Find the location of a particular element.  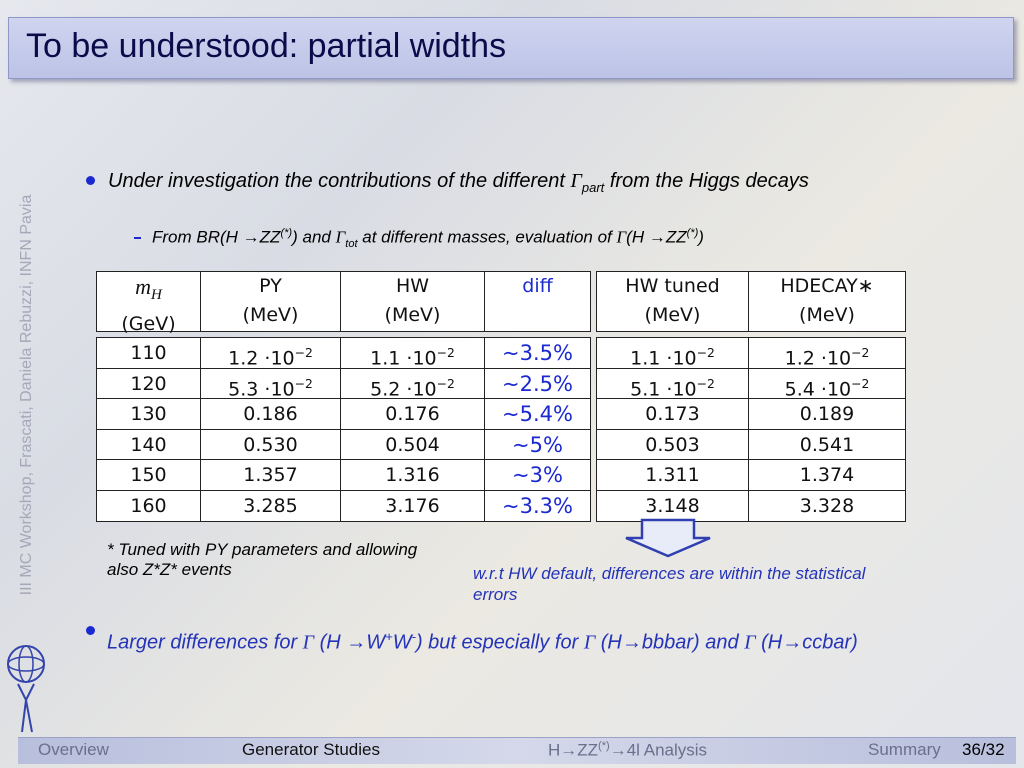

table-cell: ∼3% is located at coordinates (537, 475).